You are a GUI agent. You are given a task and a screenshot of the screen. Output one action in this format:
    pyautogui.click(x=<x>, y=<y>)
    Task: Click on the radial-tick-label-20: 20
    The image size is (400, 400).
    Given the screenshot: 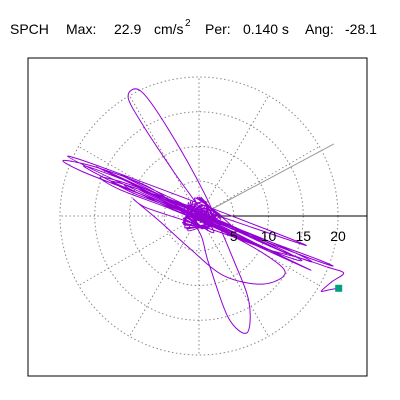 What is the action you would take?
    pyautogui.click(x=338, y=236)
    